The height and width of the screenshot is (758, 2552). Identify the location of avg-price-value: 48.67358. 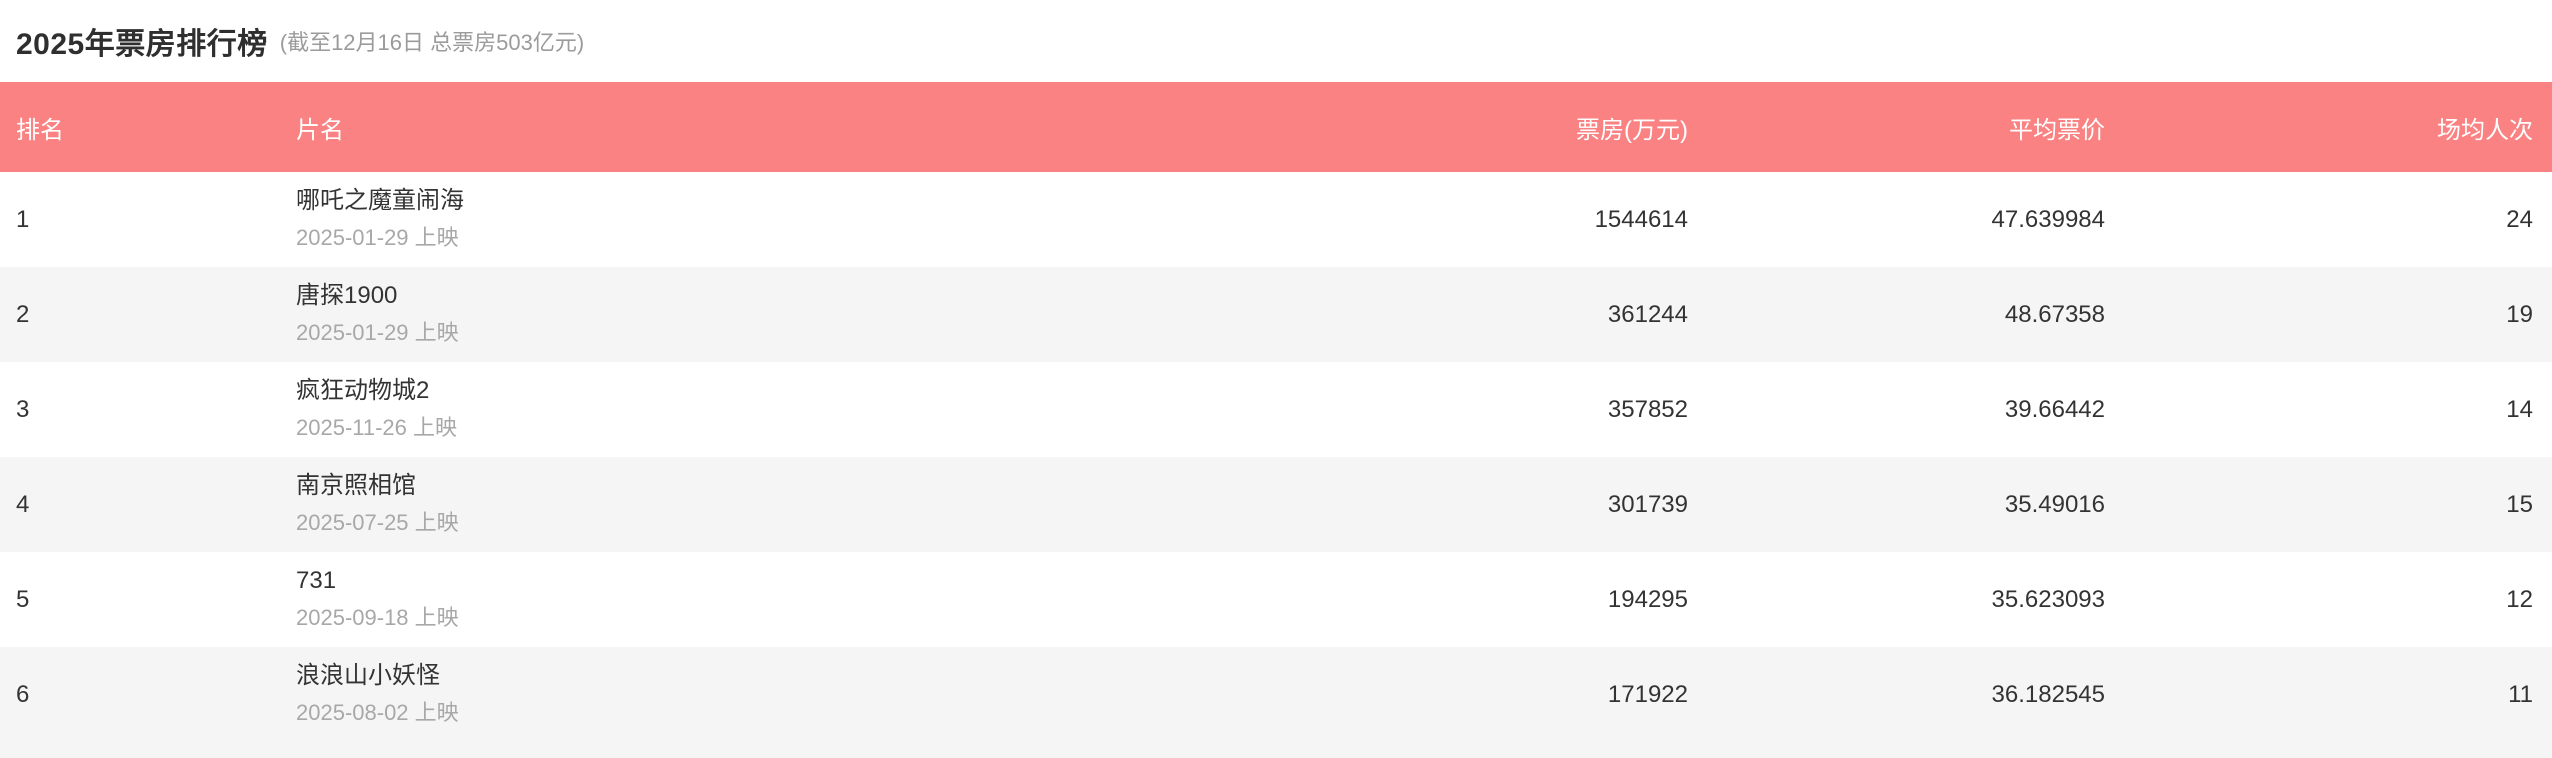
(2054, 314).